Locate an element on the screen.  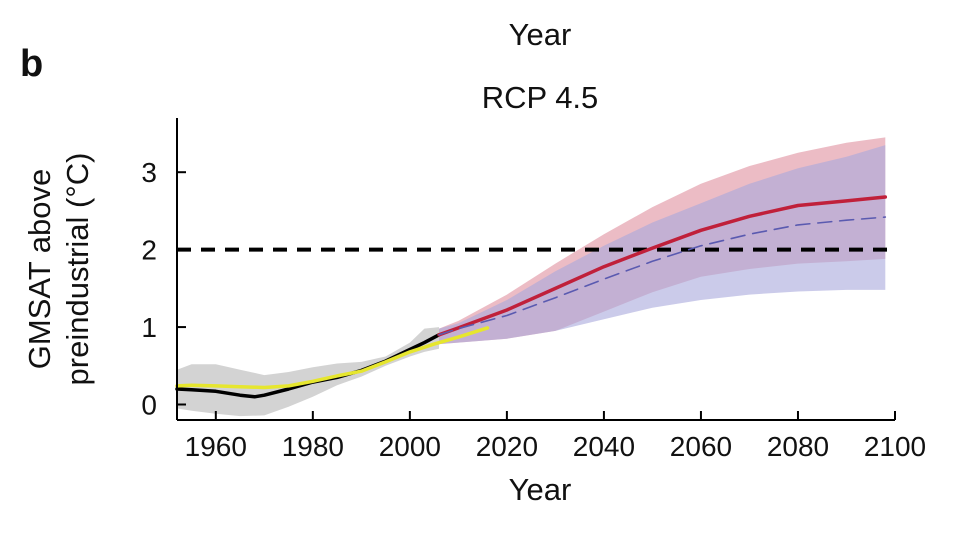
x-tick-label: 2060 is located at coordinates (701, 446).